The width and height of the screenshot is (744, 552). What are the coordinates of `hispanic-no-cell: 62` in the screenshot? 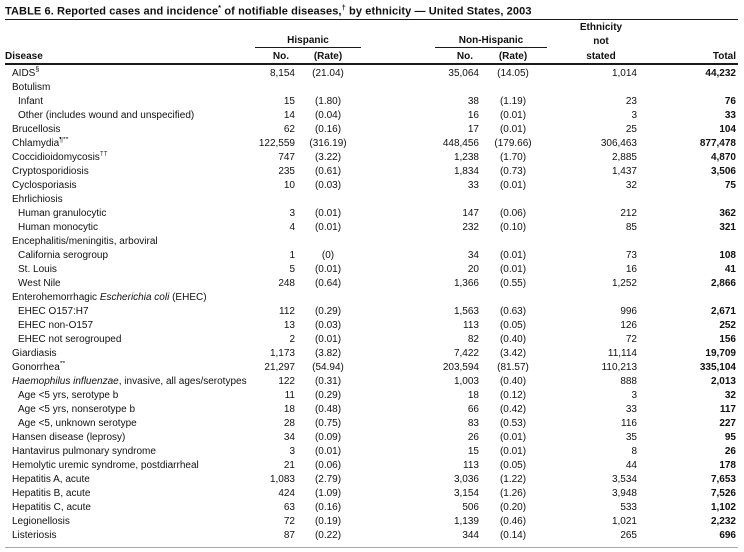 It's located at (289, 129).